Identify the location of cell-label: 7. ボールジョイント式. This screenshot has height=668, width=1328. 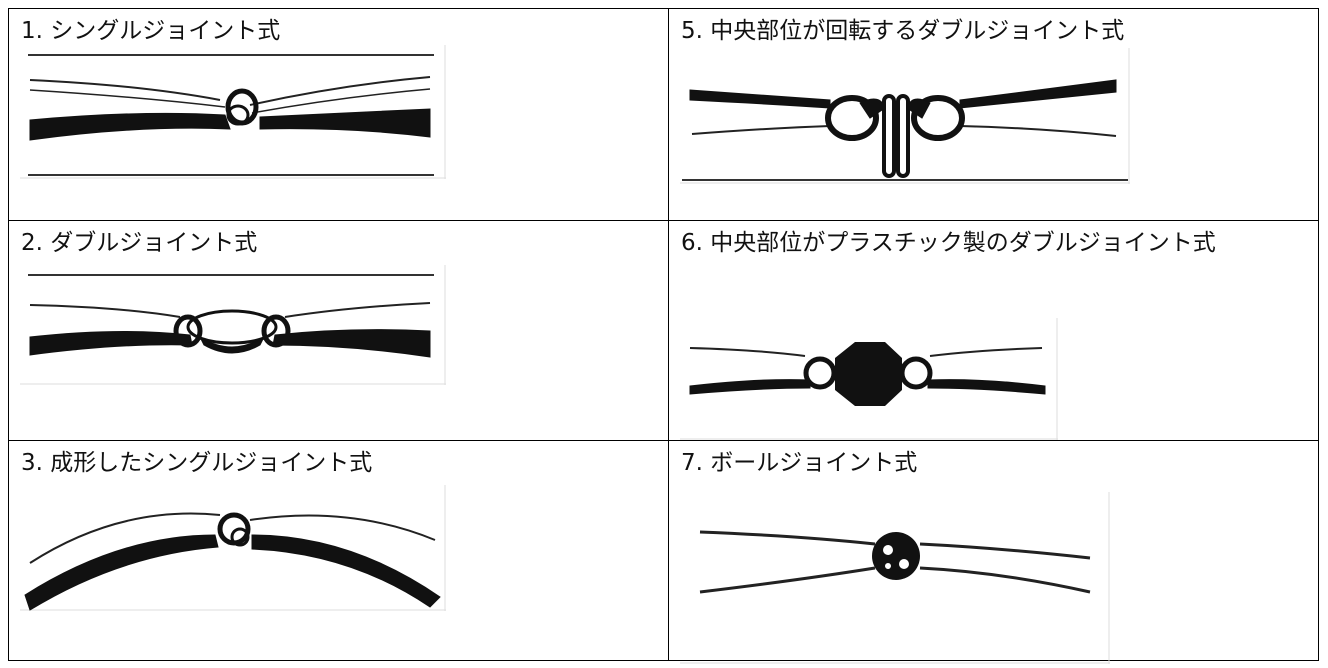
(799, 463).